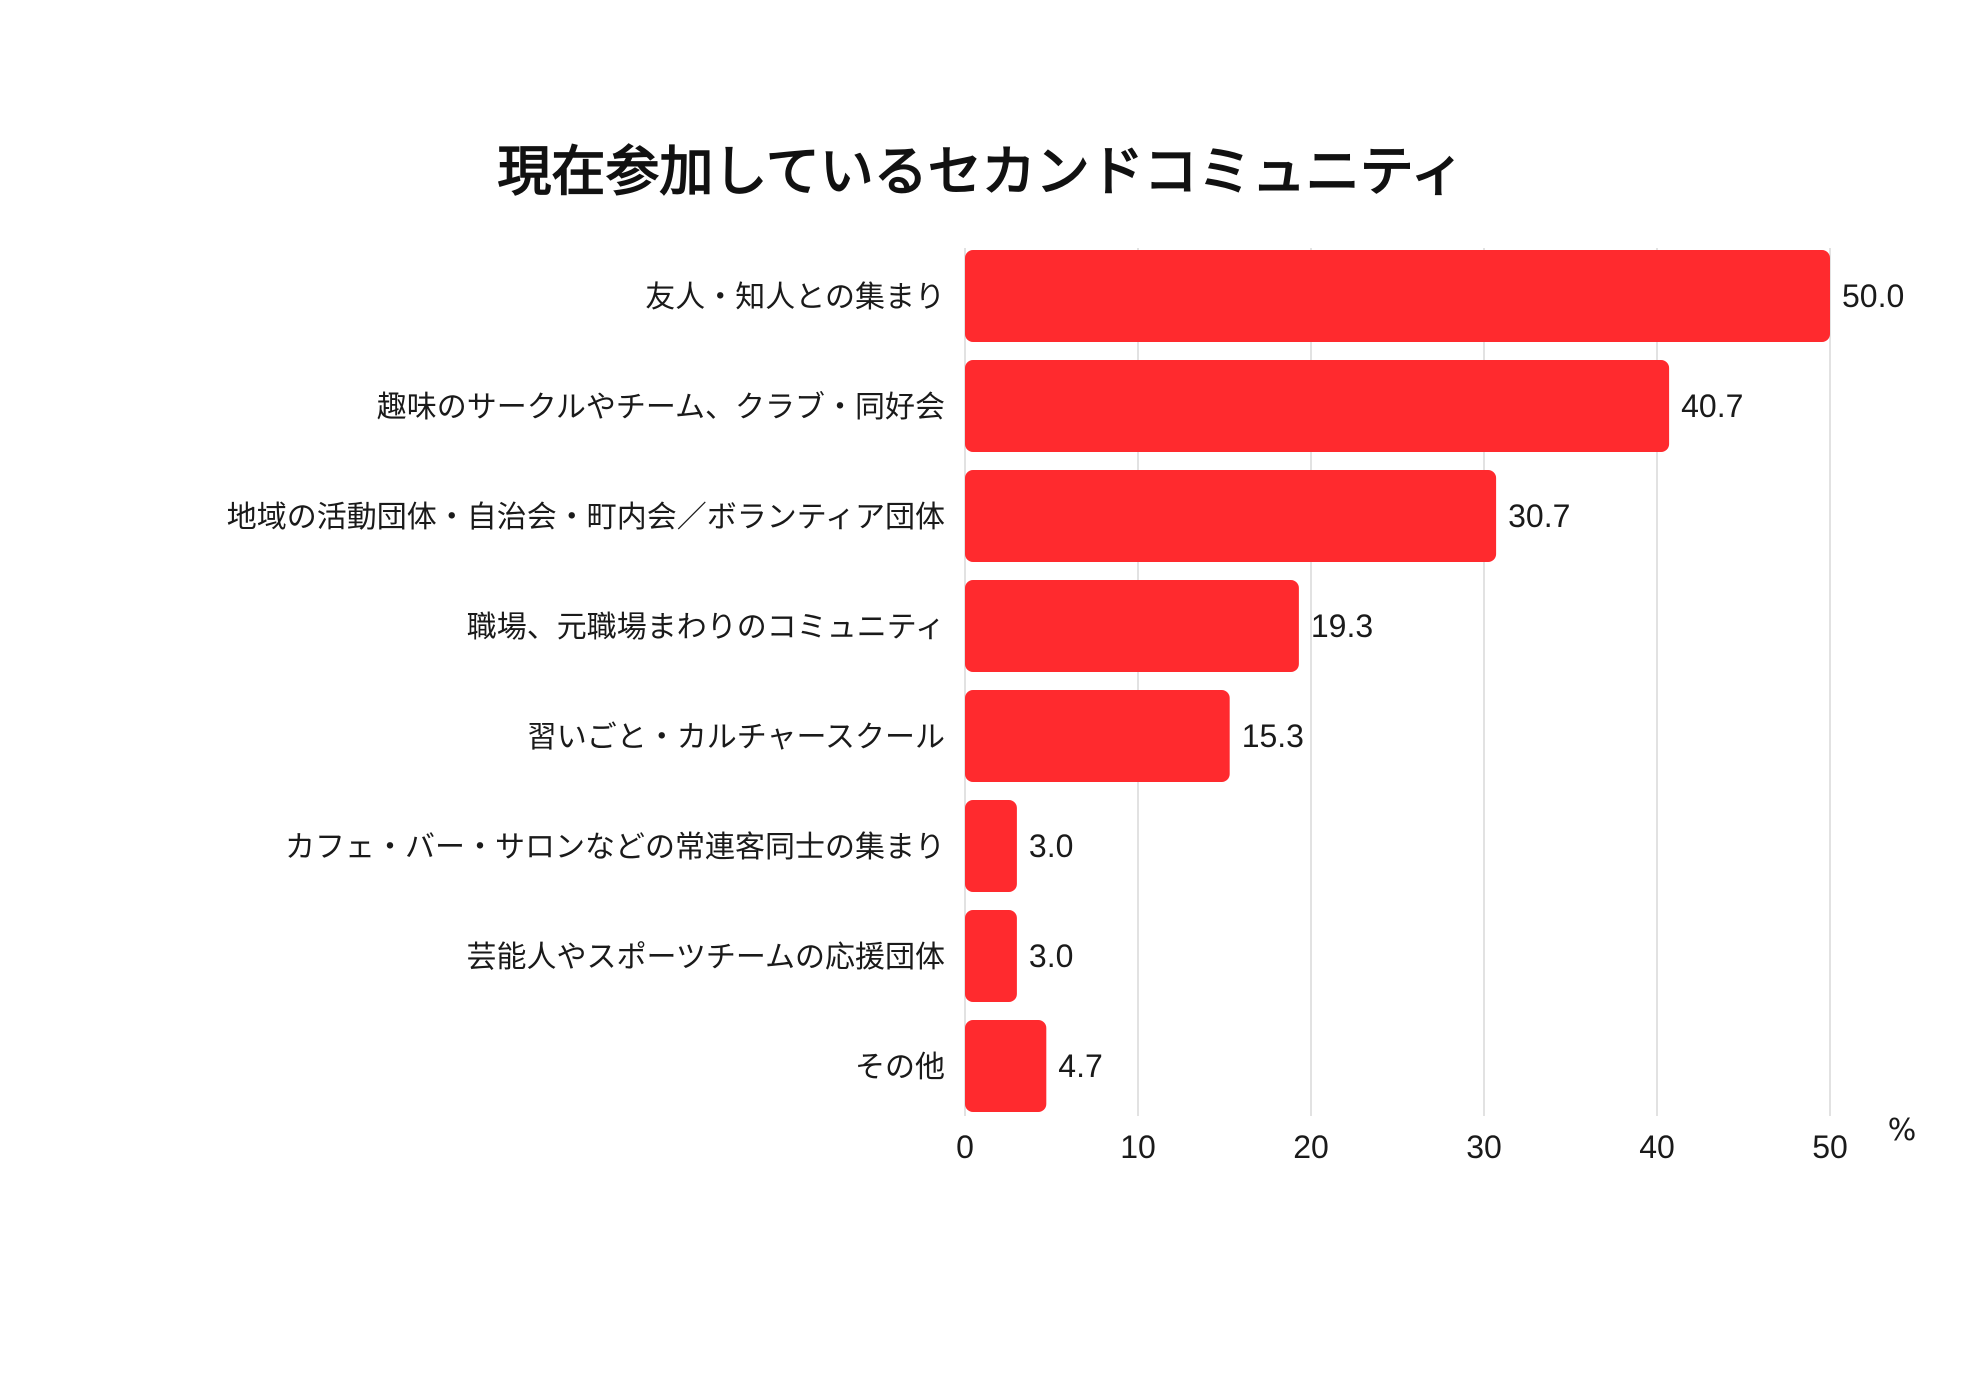 This screenshot has width=1962, height=1387. What do you see at coordinates (1484, 1147) in the screenshot?
I see `x-tick-label: 30` at bounding box center [1484, 1147].